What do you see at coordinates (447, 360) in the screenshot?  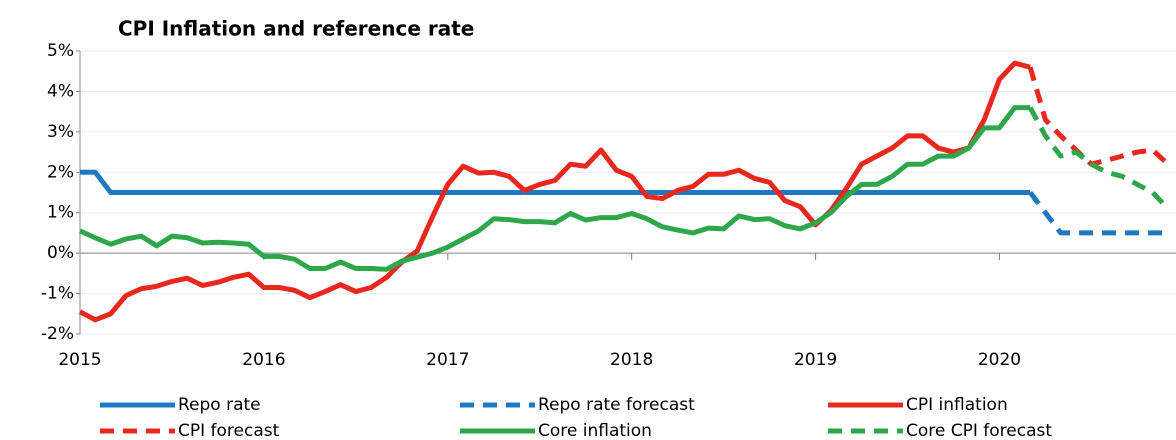 I see `x-tick-label: 2017` at bounding box center [447, 360].